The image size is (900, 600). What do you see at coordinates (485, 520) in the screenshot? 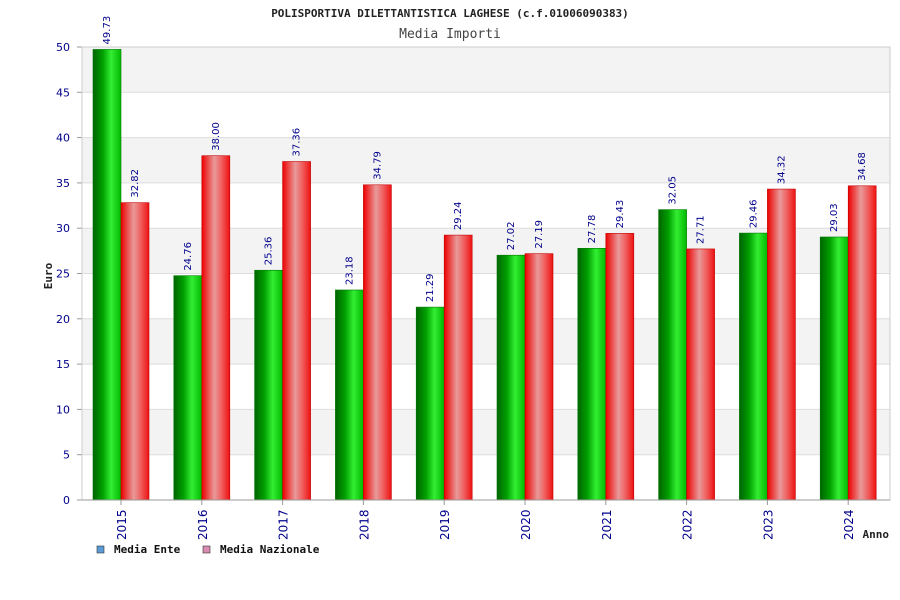
I see `x-axis-ticks: 2015 2016 2017 2018 2019 2020 2021 2022 2023 2024` at bounding box center [485, 520].